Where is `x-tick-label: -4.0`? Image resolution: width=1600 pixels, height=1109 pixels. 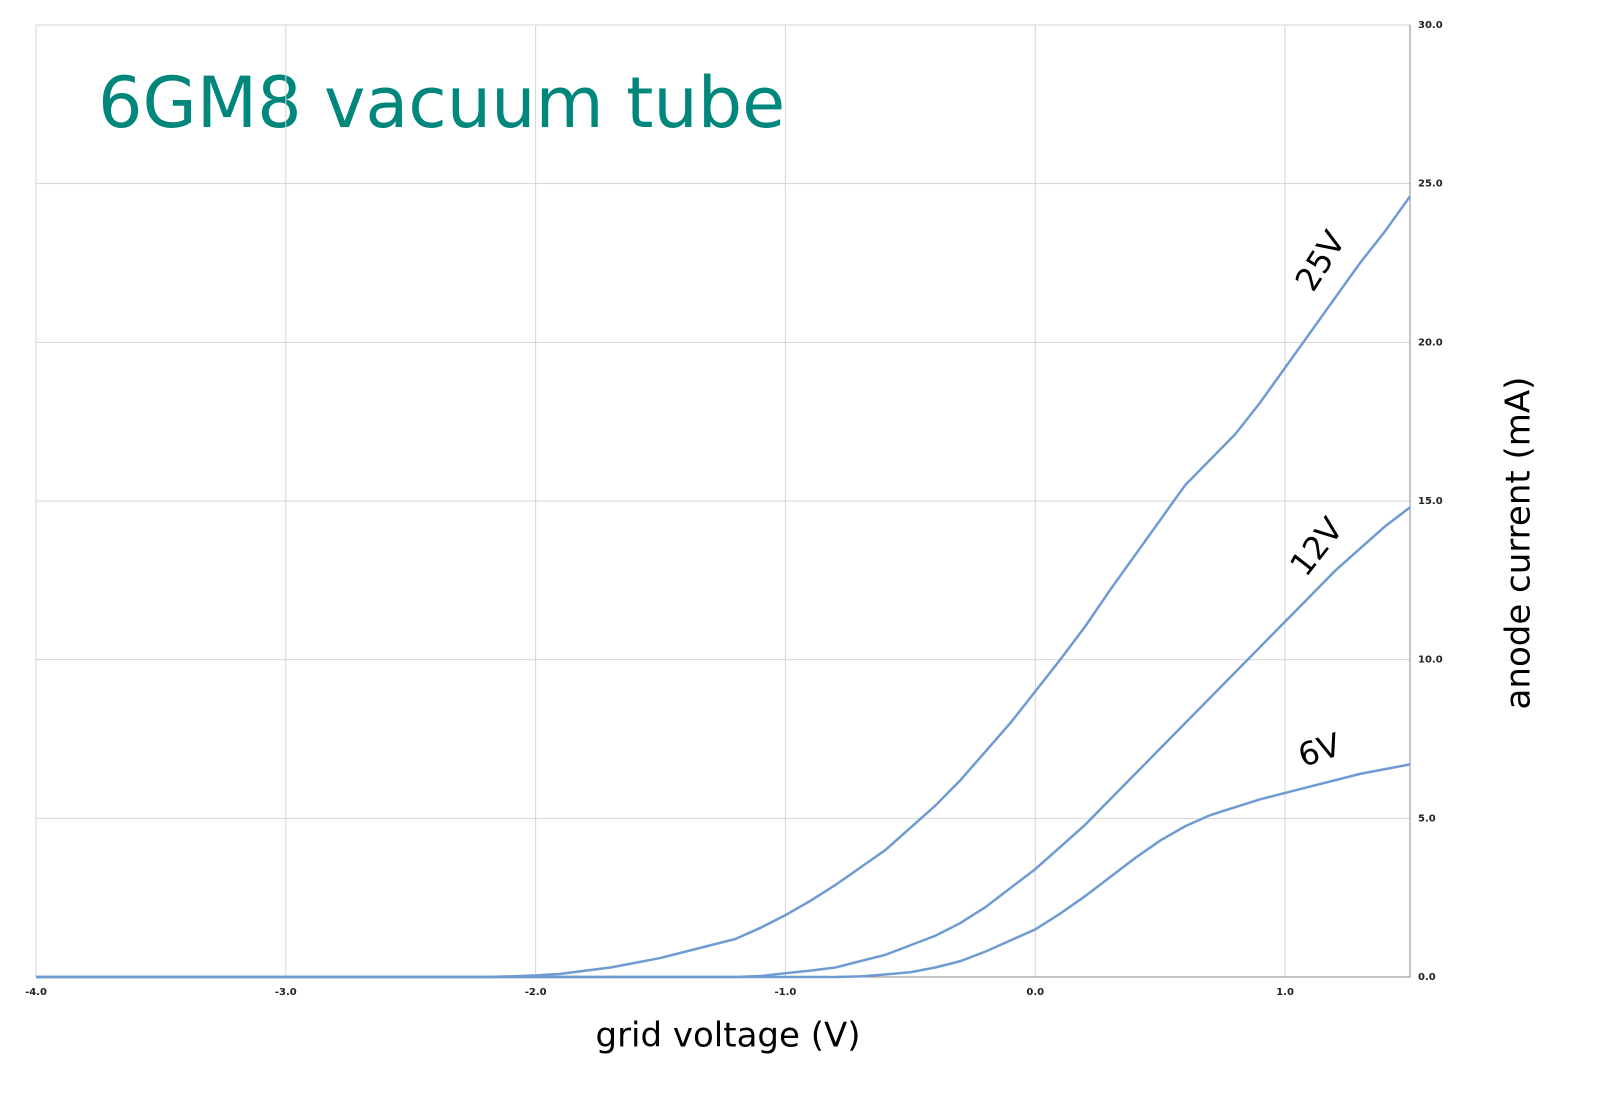
x-tick-label: -4.0 is located at coordinates (36, 992).